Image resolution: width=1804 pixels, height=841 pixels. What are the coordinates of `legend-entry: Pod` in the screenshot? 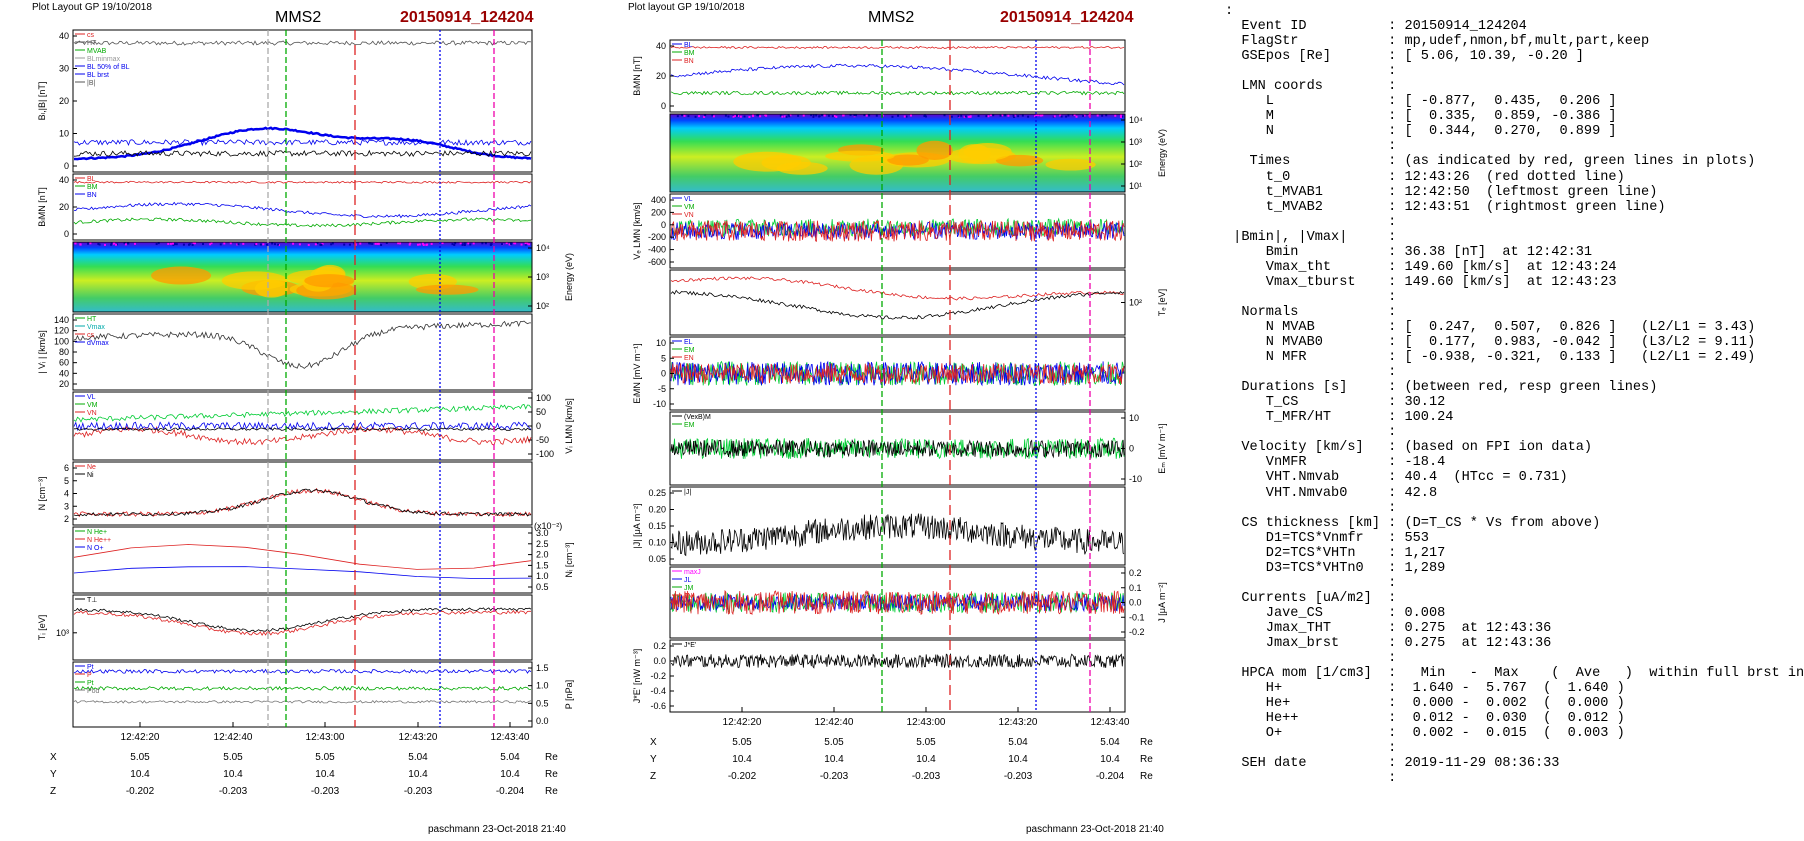 It's located at (93, 691).